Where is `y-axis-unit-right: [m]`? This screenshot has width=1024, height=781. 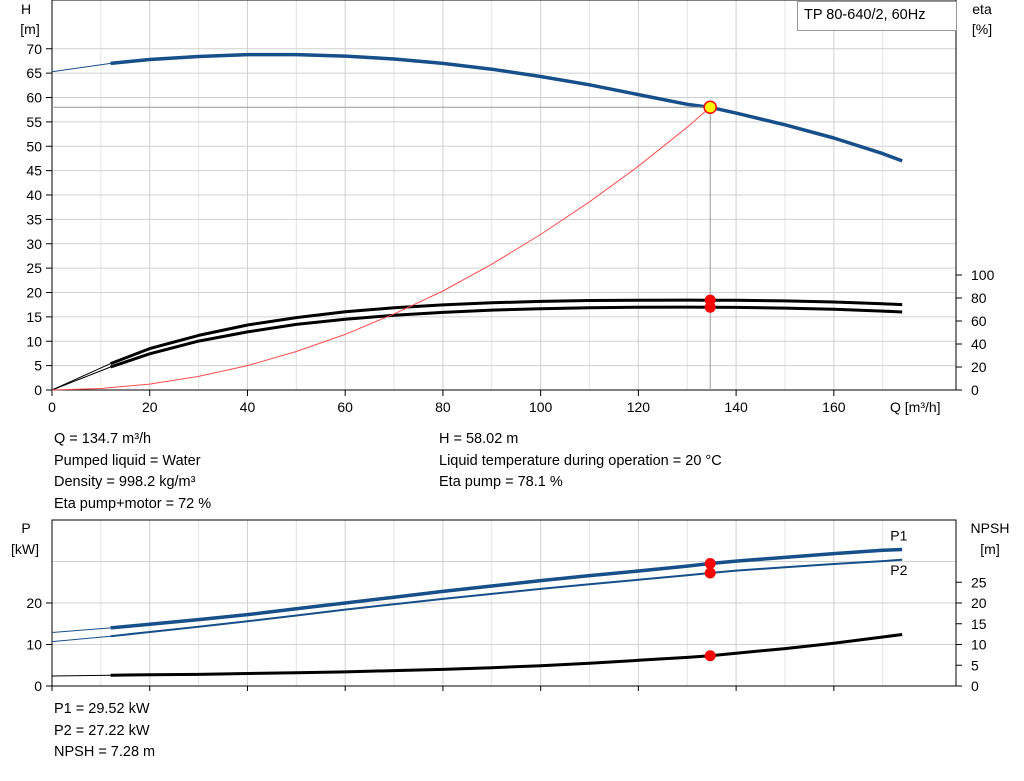 y-axis-unit-right: [m] is located at coordinates (989, 549).